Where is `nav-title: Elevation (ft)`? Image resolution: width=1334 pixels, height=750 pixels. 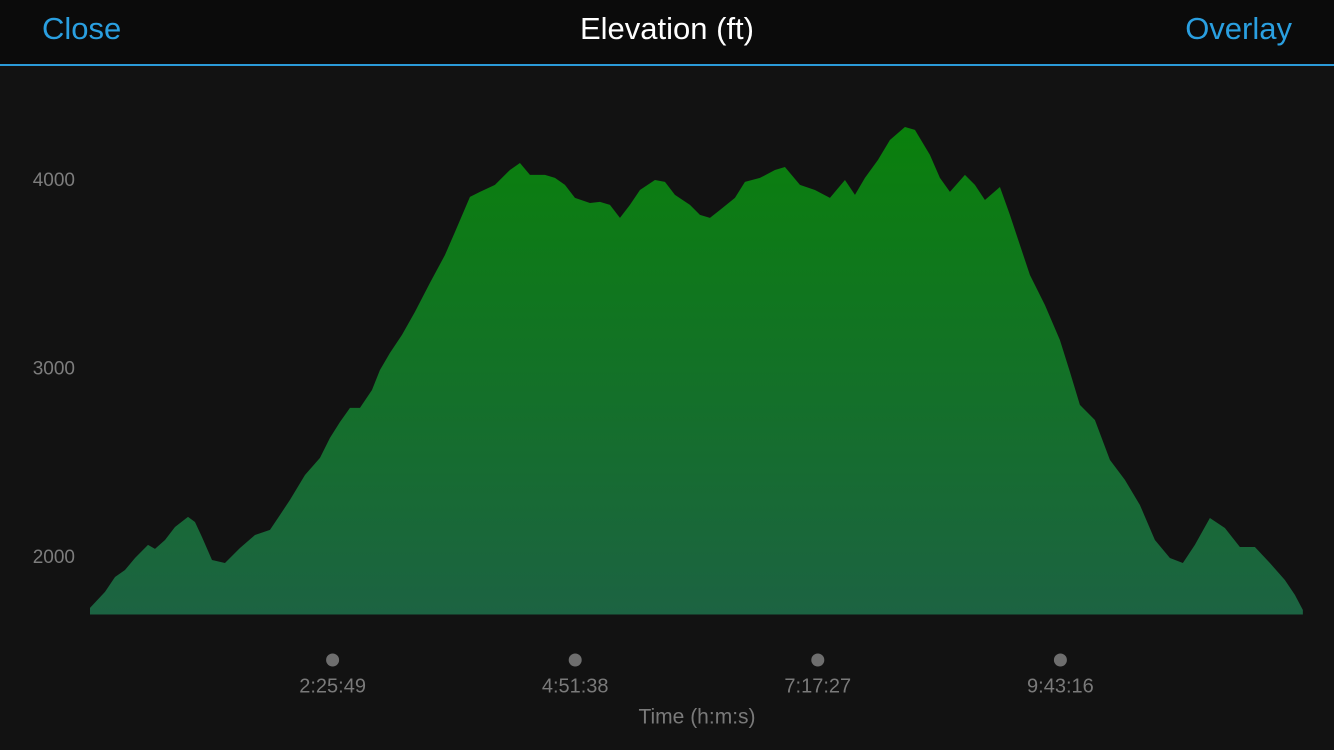
nav-title: Elevation (ft) is located at coordinates (667, 28).